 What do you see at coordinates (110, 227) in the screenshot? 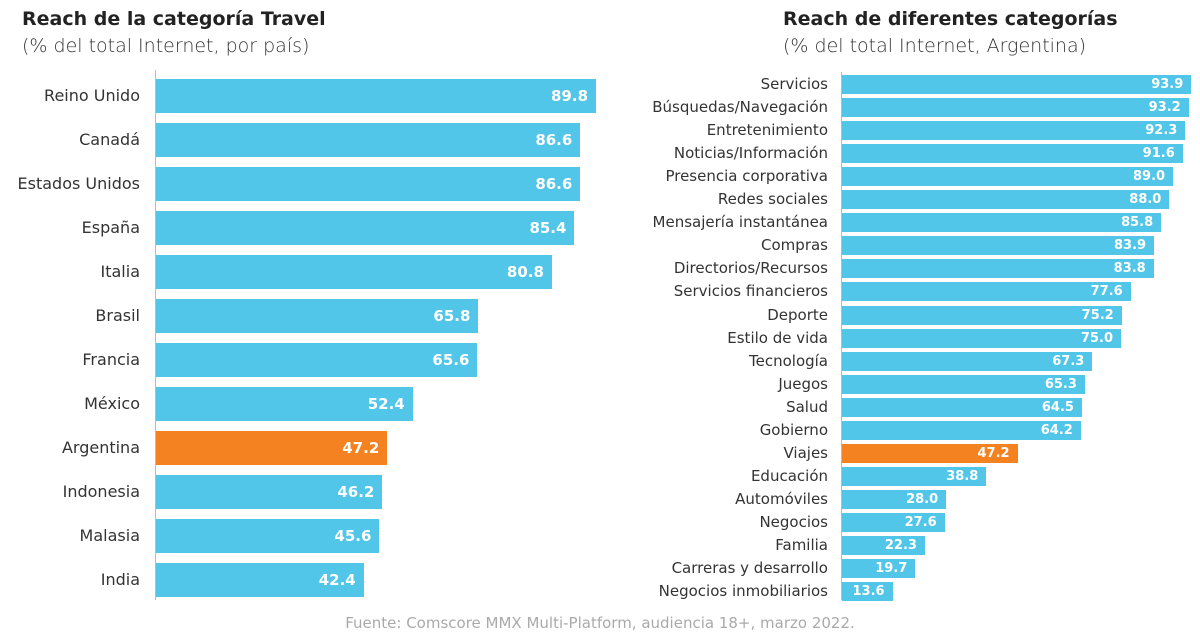
I see `left-category-label: España` at bounding box center [110, 227].